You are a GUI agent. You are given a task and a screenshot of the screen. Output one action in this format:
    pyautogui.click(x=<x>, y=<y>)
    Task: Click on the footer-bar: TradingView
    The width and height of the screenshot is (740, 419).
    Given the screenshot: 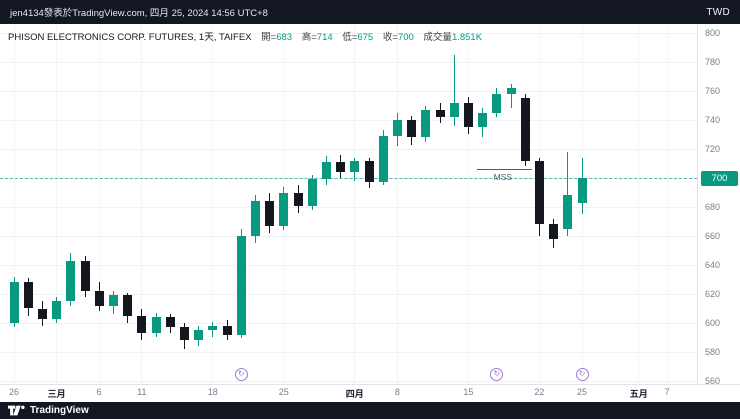 What is the action you would take?
    pyautogui.click(x=370, y=410)
    